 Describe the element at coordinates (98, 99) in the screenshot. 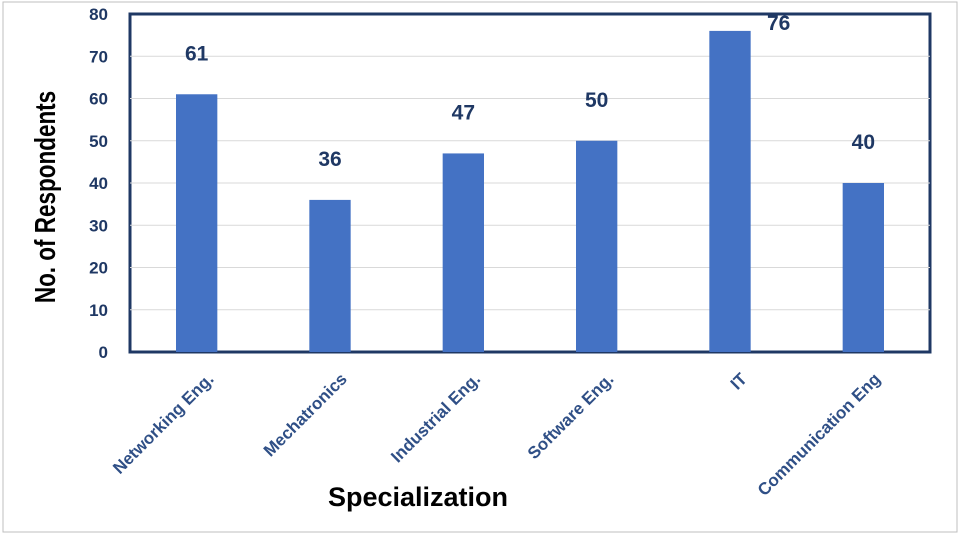

I see `y-tick-label: 60` at that location.